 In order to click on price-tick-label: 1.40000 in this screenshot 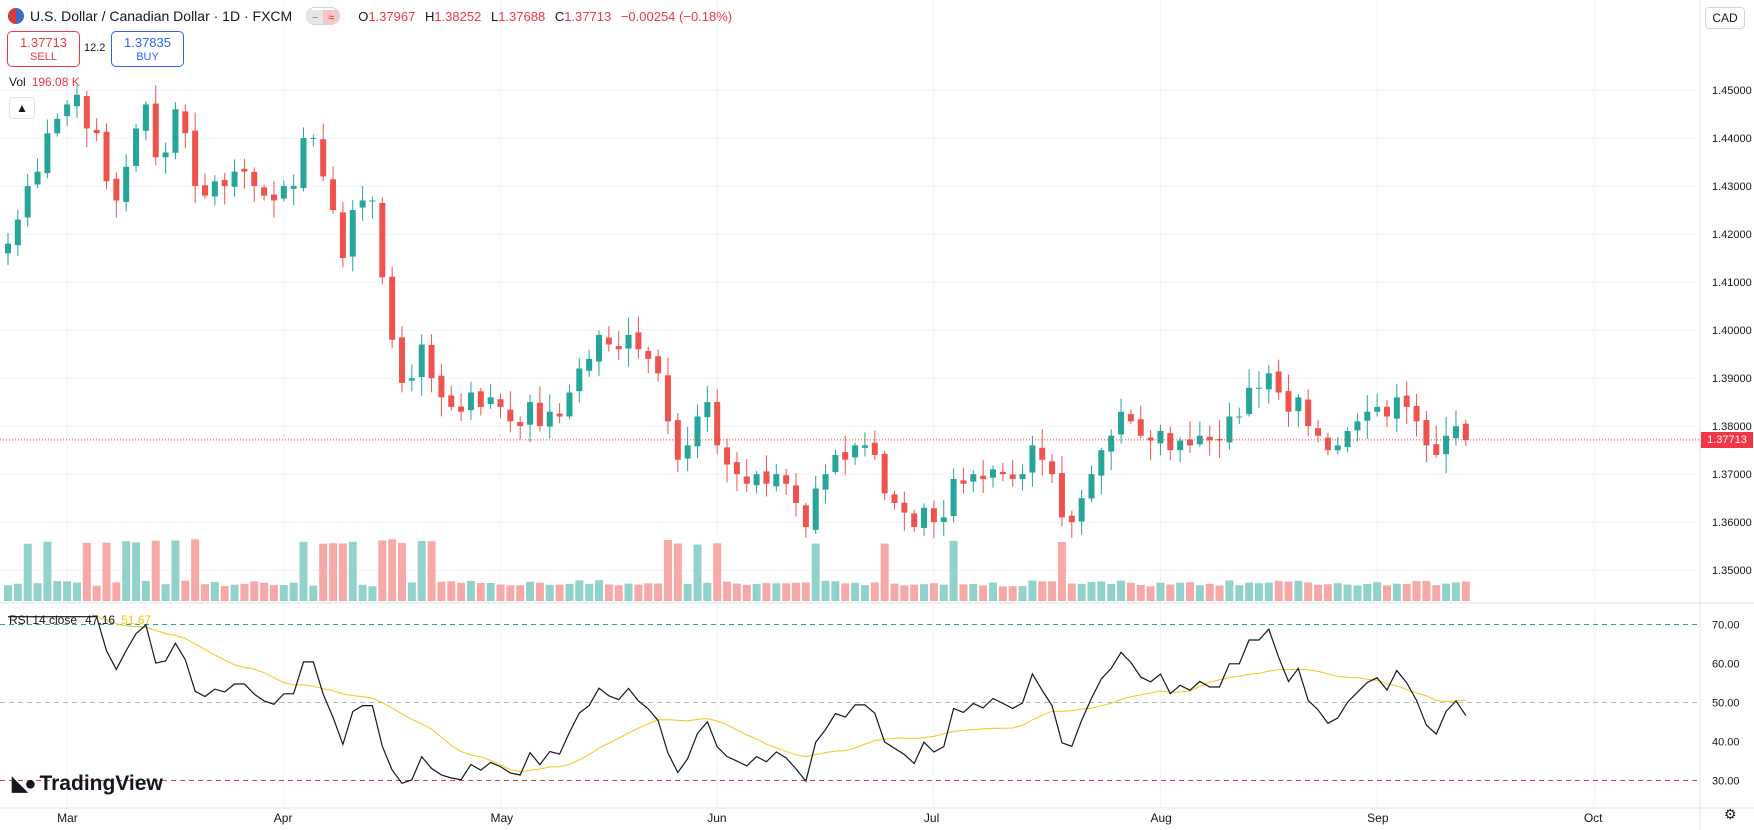, I will do `click(1732, 331)`.